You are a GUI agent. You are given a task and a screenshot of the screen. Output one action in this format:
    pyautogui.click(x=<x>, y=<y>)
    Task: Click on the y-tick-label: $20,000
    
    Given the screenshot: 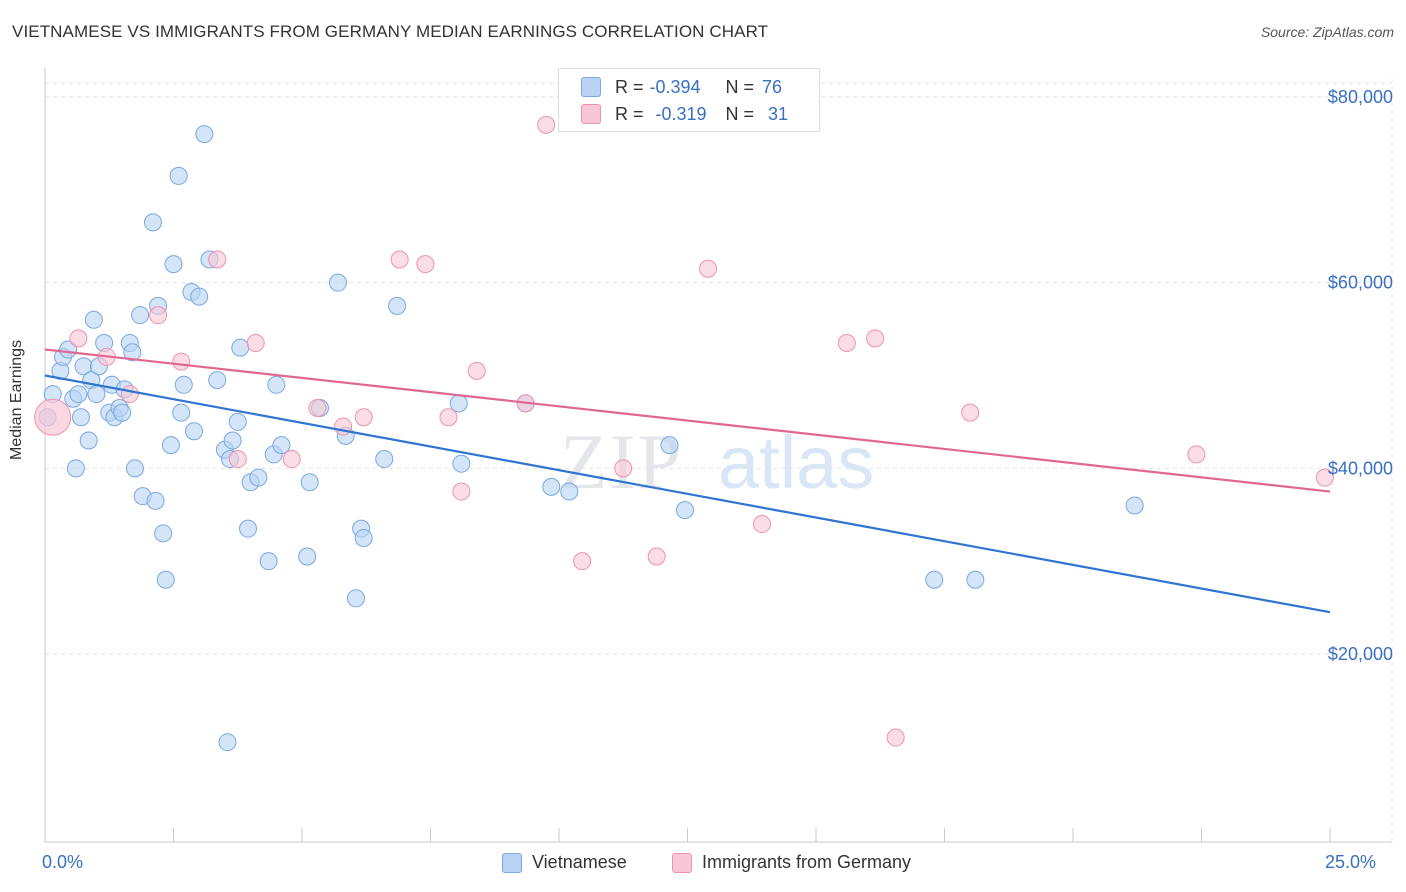 What is the action you would take?
    pyautogui.click(x=1360, y=654)
    